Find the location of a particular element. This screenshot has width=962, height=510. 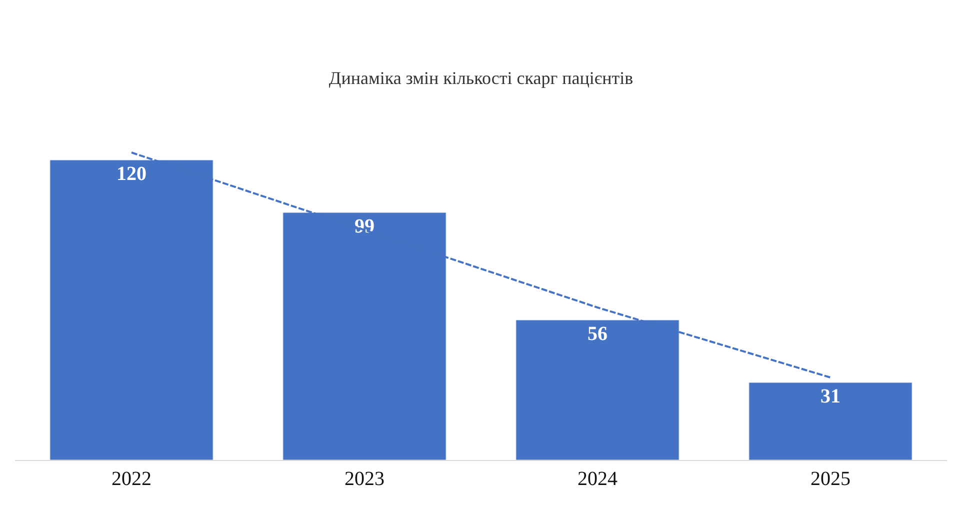

x-tick-label: 2025 is located at coordinates (830, 479).